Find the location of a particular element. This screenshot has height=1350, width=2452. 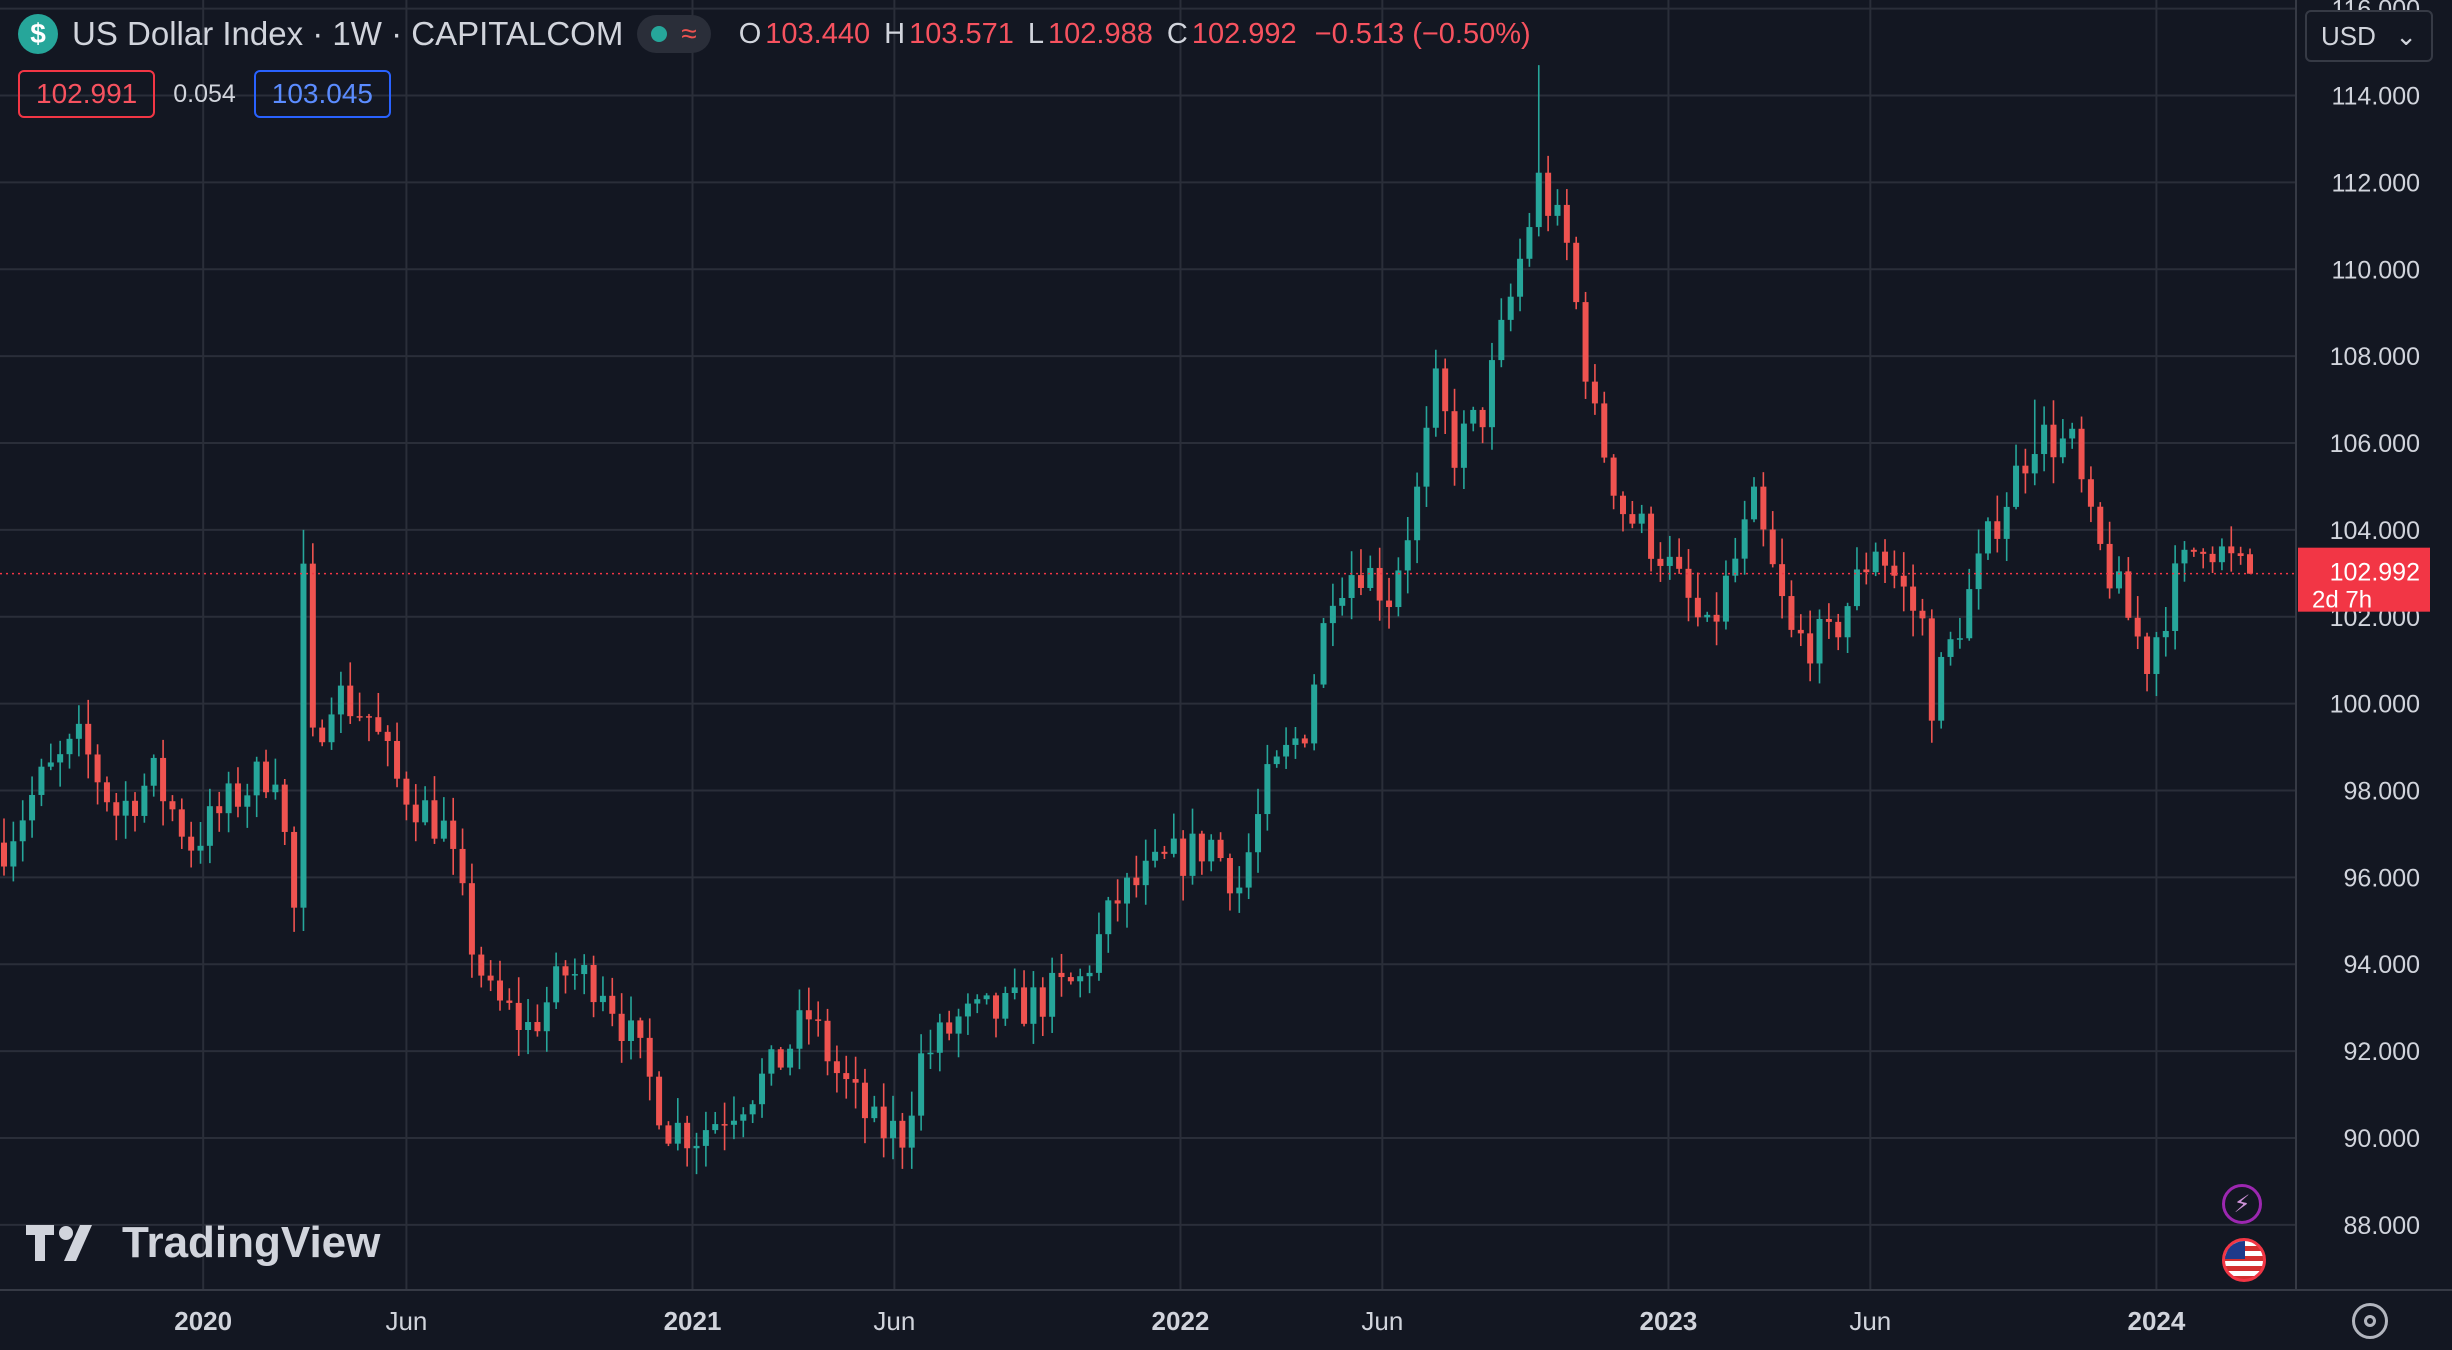

y-tick-label: 114.000 is located at coordinates (2375, 97).